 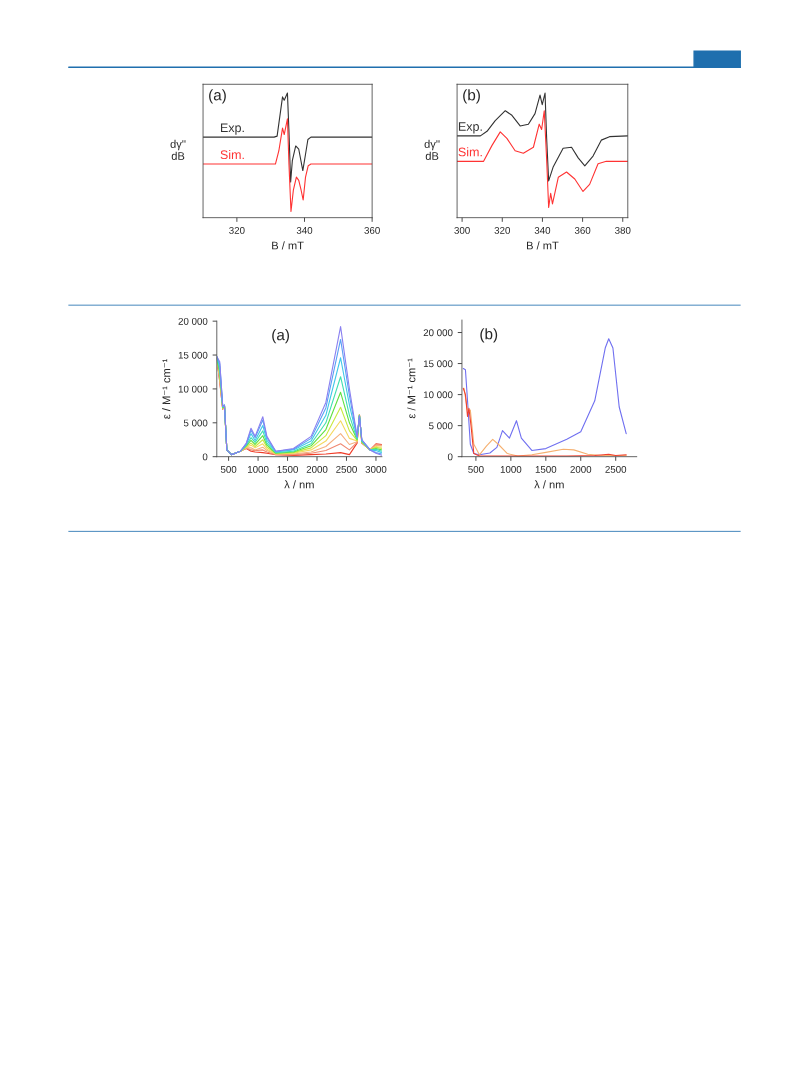 I want to click on x-tick-label: 3000, so click(x=376, y=469).